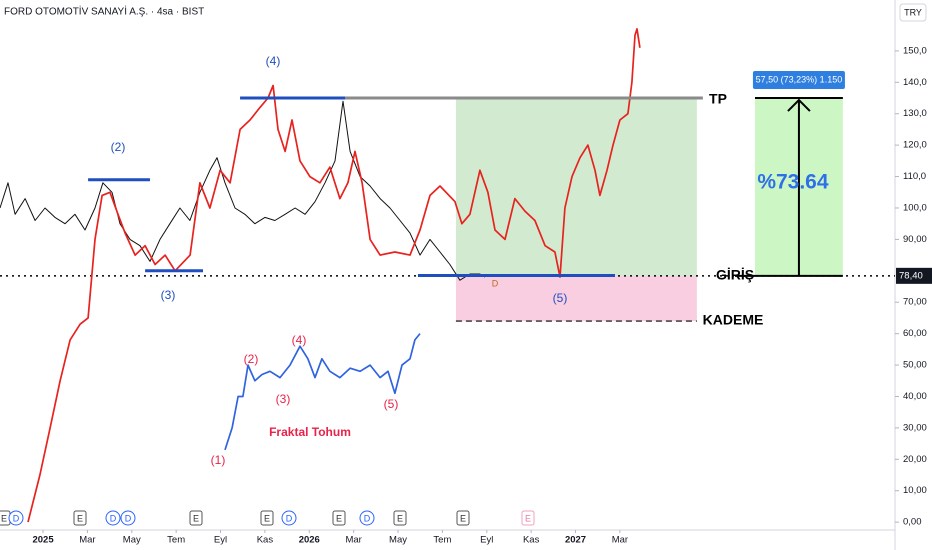  I want to click on annotation: D, so click(495, 283).